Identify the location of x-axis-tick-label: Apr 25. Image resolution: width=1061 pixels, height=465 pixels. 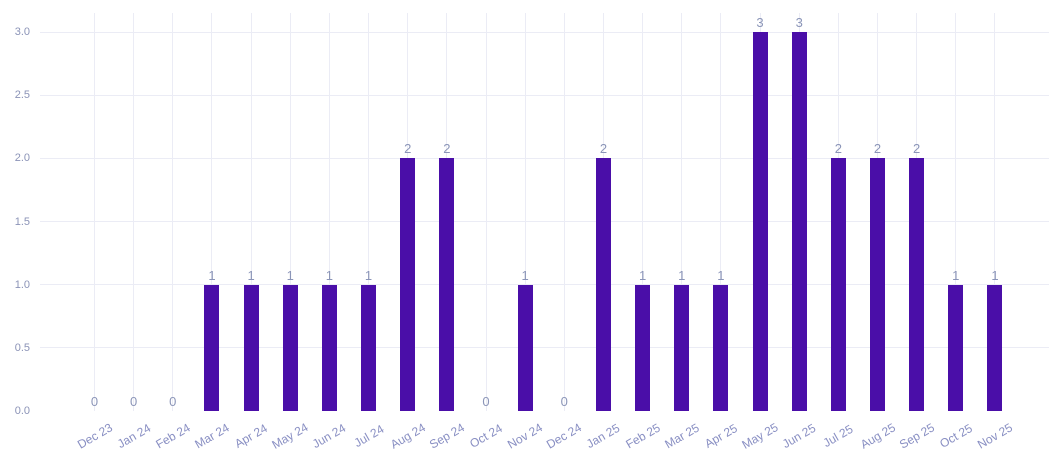
(721, 436).